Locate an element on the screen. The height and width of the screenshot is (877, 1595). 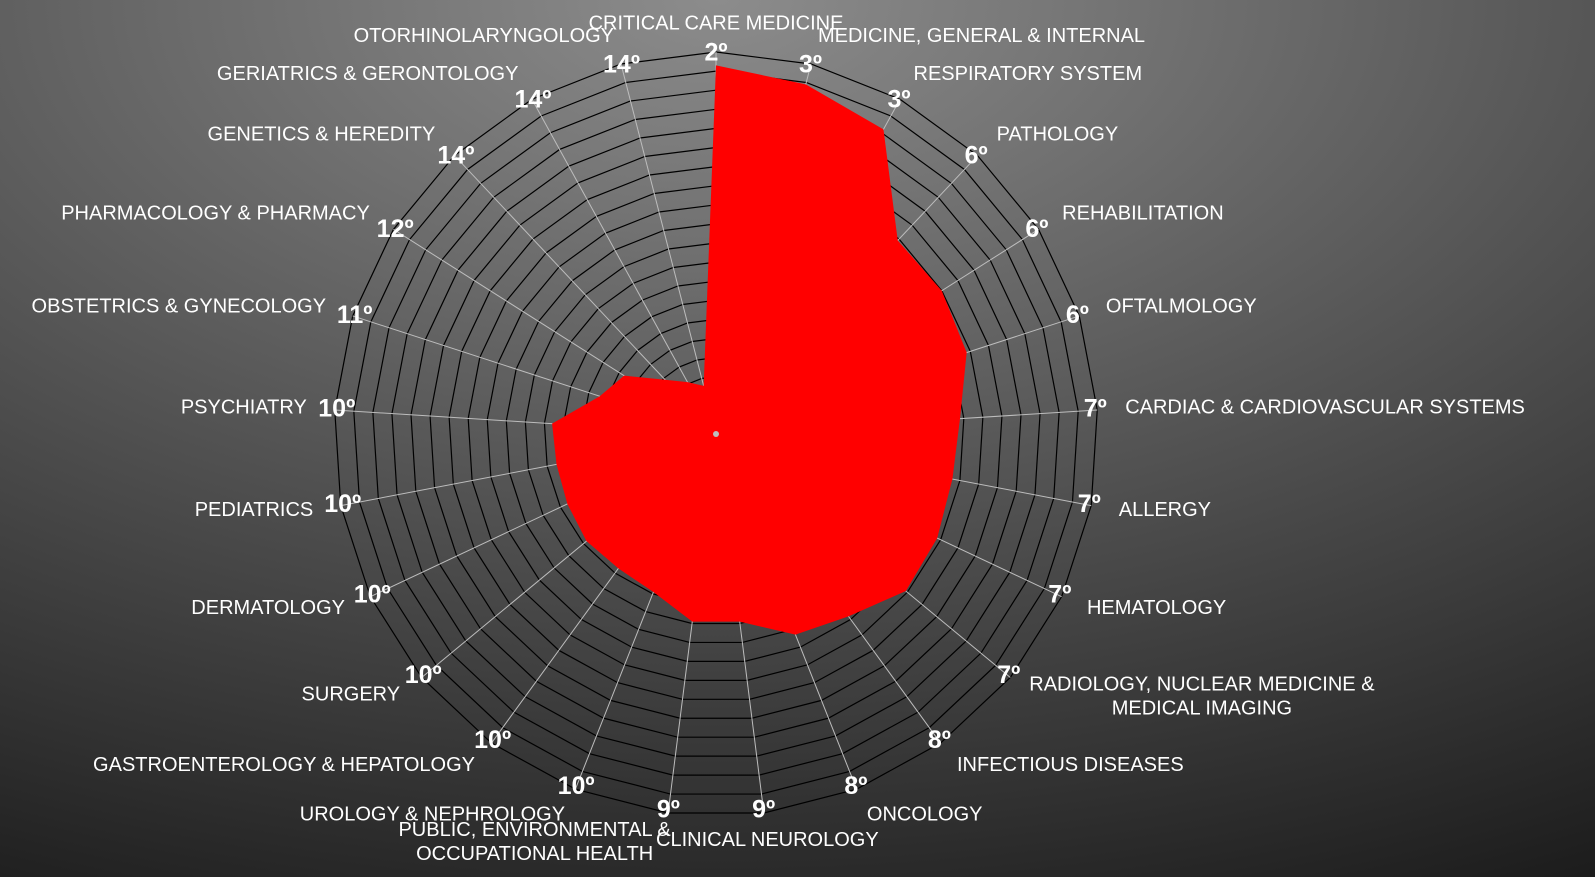
category-label: CLINICAL NEUROLOGY is located at coordinates (767, 840).